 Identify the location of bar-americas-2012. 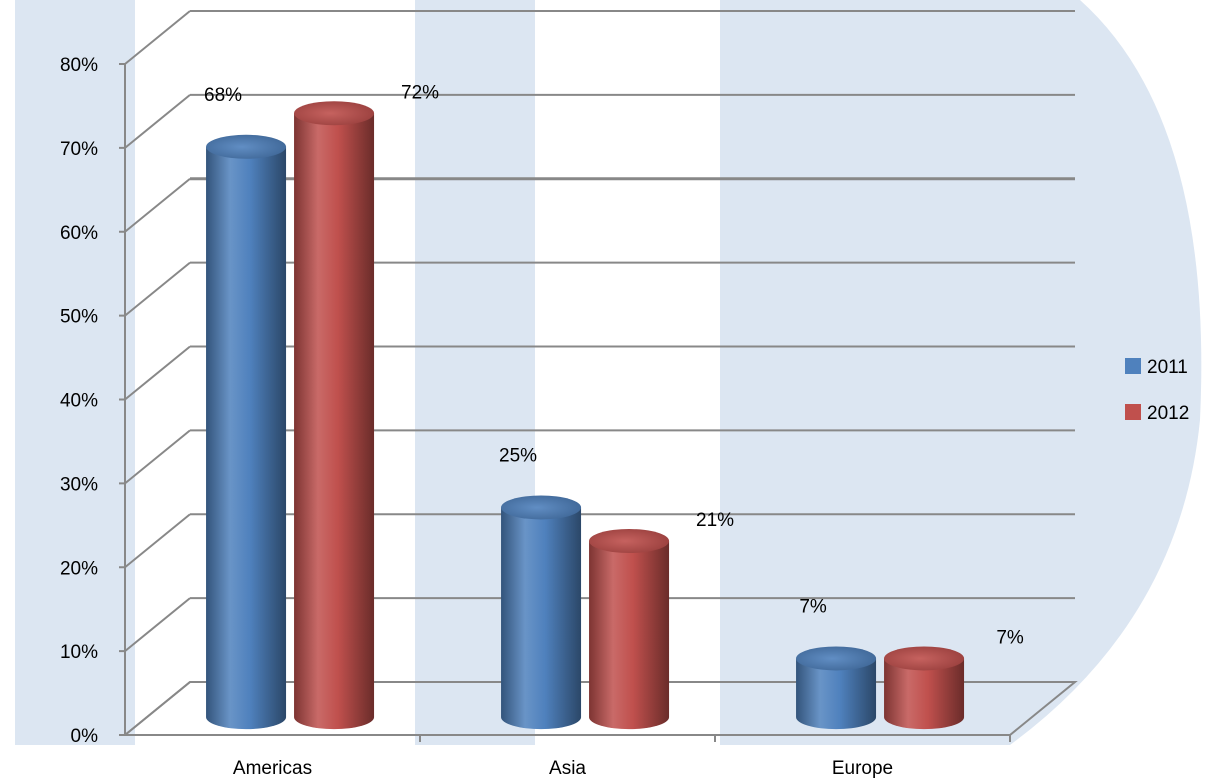
(334, 415).